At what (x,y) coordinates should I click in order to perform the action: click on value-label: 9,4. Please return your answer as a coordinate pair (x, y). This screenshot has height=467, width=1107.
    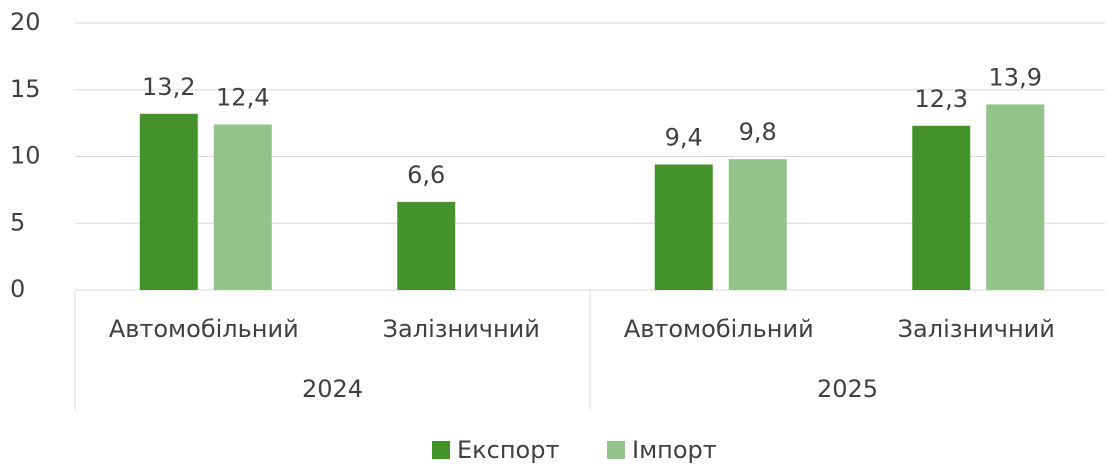
    Looking at the image, I should click on (684, 138).